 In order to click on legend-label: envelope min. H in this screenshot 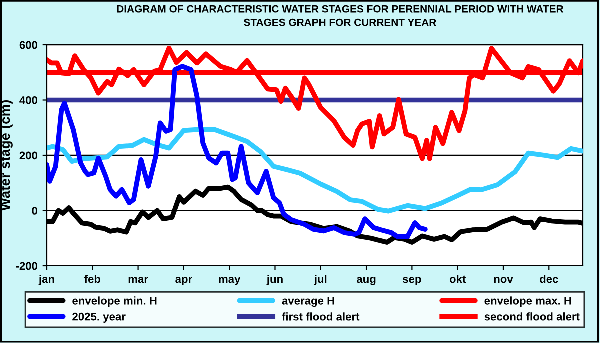, I will do `click(114, 302)`.